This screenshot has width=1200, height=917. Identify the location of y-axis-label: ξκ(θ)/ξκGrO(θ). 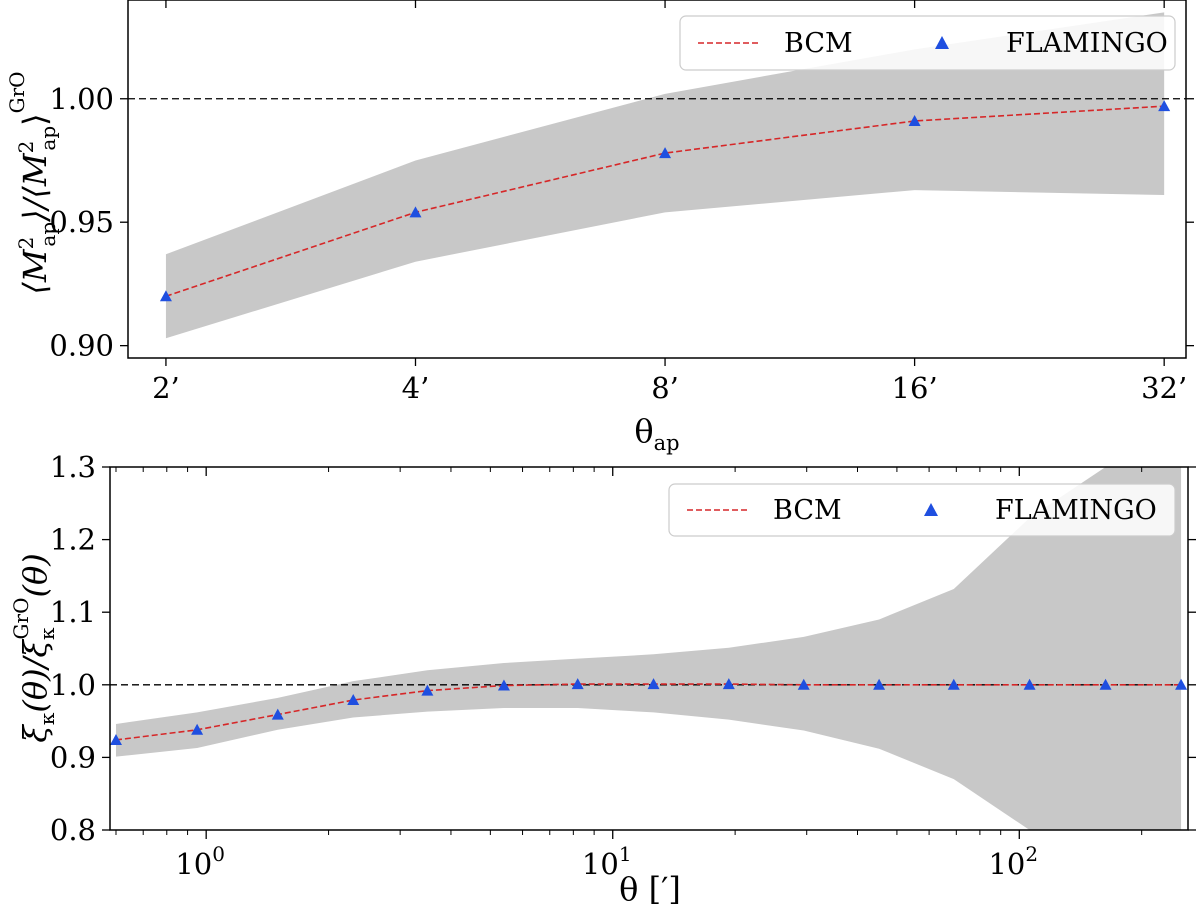
(34, 647).